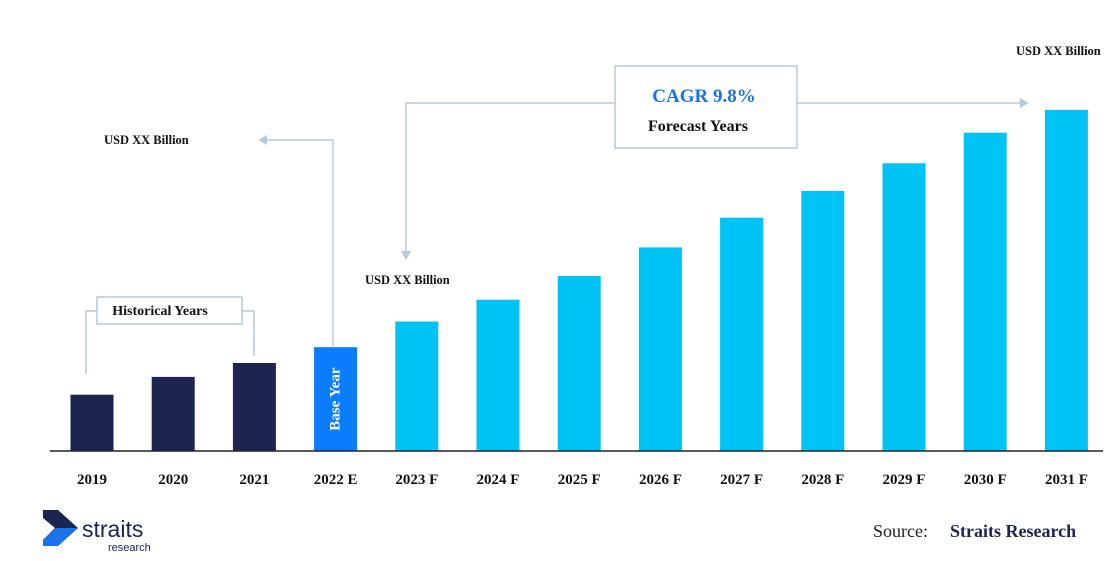 This screenshot has height=561, width=1105. What do you see at coordinates (129, 548) in the screenshot?
I see `logo-subtitle: research` at bounding box center [129, 548].